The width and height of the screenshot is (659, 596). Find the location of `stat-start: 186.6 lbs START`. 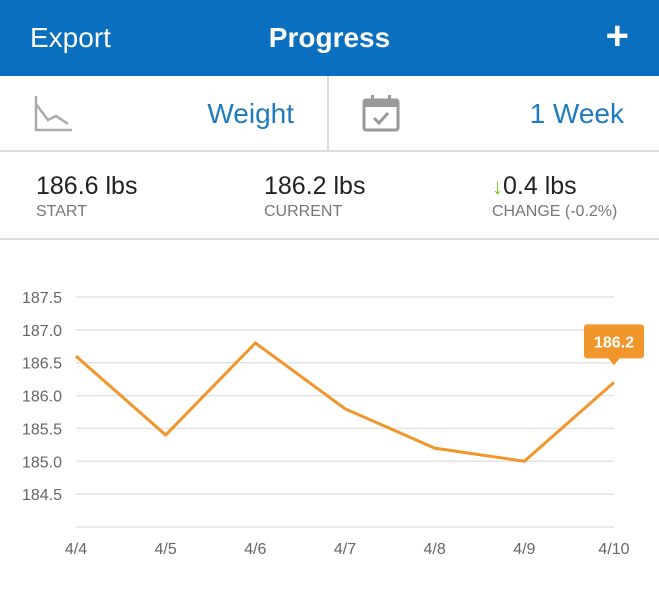

stat-start: 186.6 lbs START is located at coordinates (86, 196).